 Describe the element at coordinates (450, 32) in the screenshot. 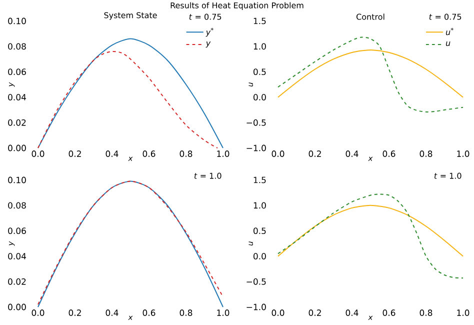

I see `legend-label: u$^{*}$` at that location.